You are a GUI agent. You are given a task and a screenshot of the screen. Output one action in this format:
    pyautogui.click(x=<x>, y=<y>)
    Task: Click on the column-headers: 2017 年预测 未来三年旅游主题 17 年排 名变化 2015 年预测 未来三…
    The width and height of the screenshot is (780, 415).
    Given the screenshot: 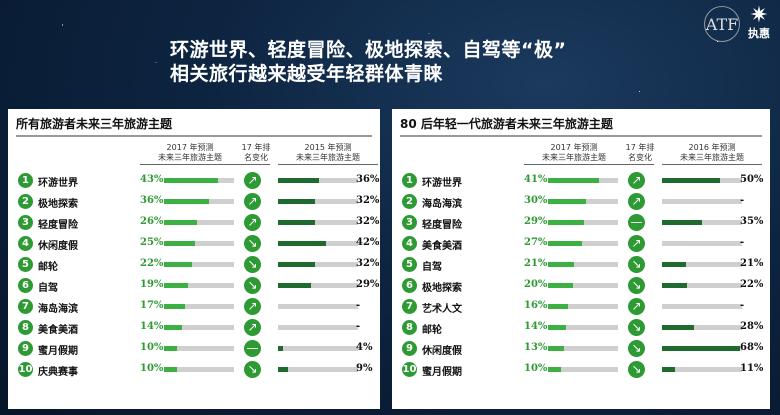 What is the action you would take?
    pyautogui.click(x=197, y=154)
    